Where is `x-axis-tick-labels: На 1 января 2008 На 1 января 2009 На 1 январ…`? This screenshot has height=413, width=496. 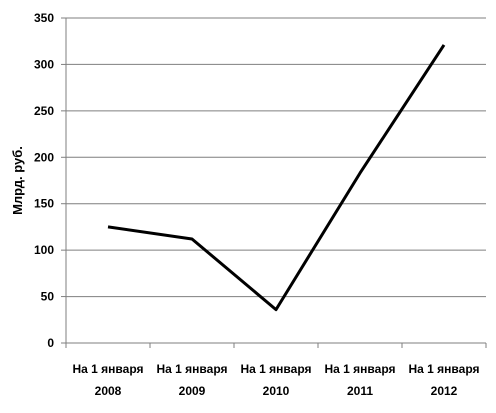 x-axis-tick-labels: На 1 января 2008 На 1 января 2009 На 1 январ… is located at coordinates (276, 370).